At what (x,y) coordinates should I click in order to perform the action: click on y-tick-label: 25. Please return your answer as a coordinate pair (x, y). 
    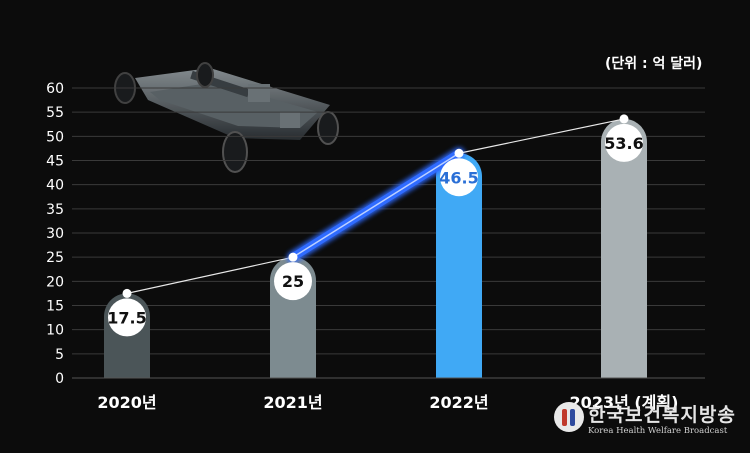
    Looking at the image, I should click on (55, 258).